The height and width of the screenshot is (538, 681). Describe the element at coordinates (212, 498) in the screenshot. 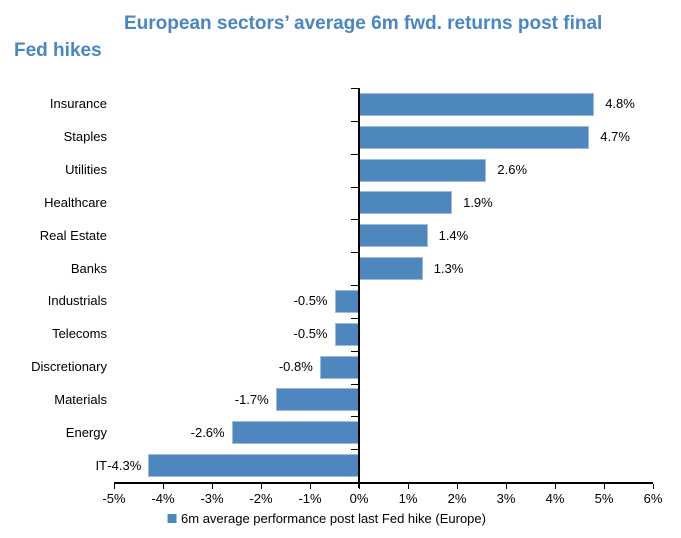

I see `x-tick-label: -3%` at that location.